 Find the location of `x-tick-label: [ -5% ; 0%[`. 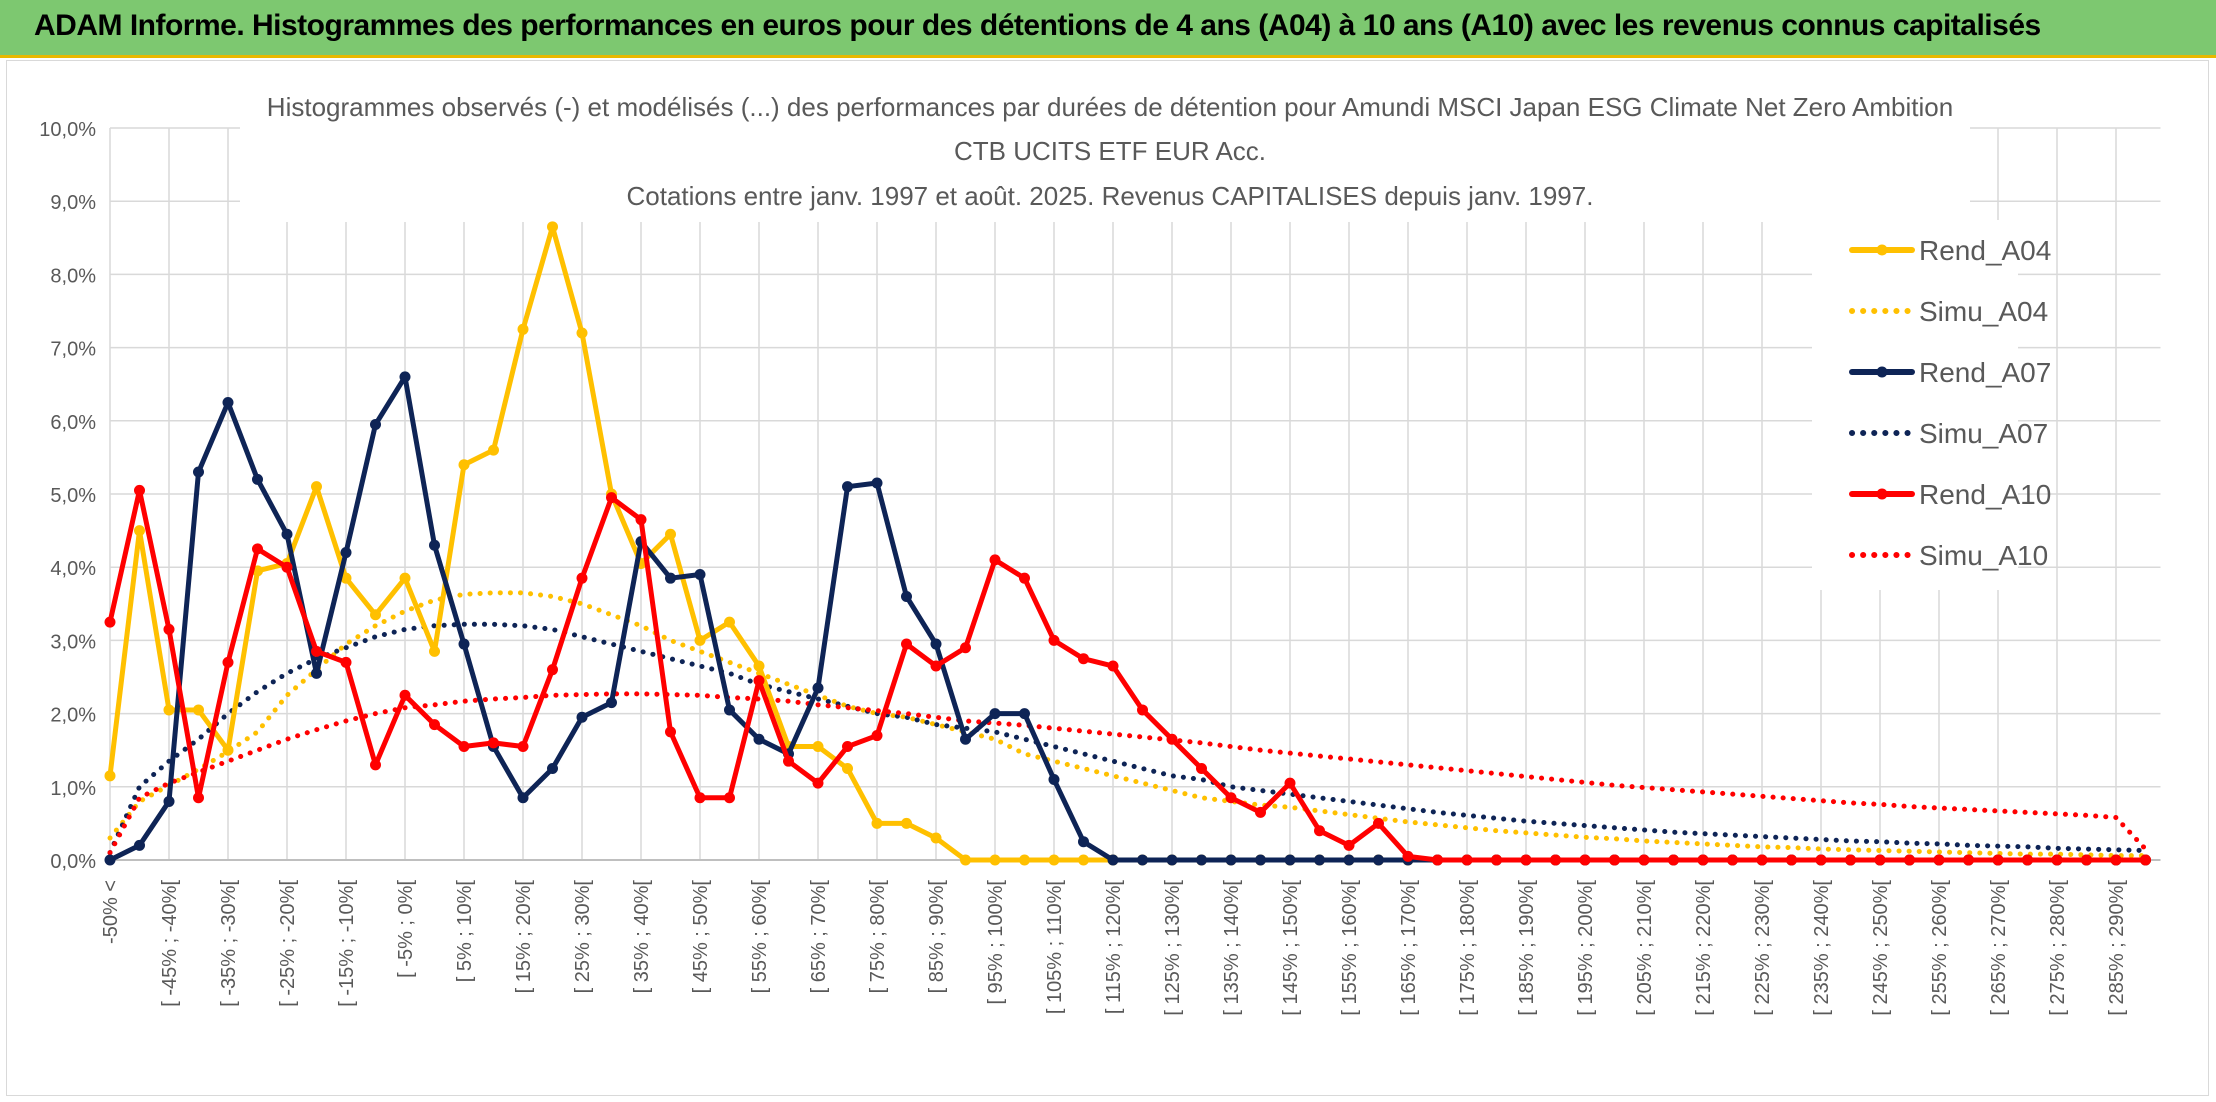

x-tick-label: [ -5% ; 0%[ is located at coordinates (406, 929).